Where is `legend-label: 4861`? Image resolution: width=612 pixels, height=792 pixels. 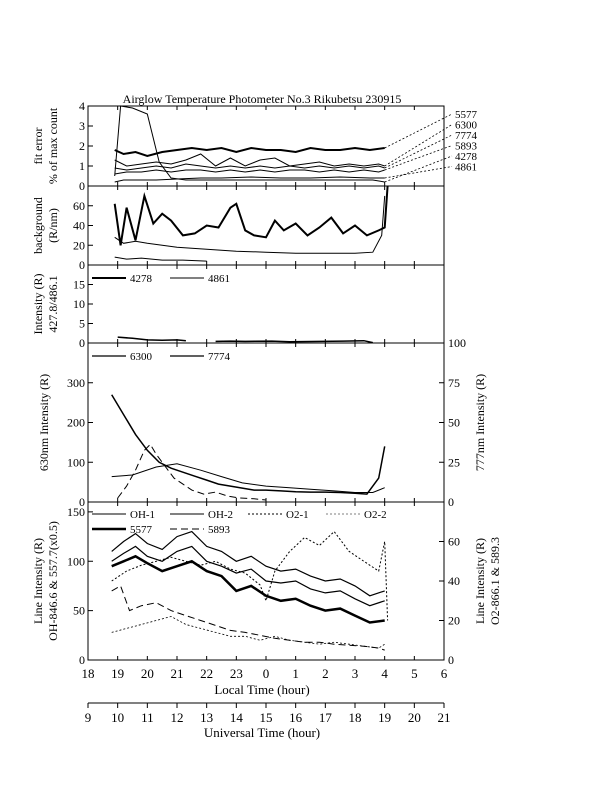 legend-label: 4861 is located at coordinates (219, 279).